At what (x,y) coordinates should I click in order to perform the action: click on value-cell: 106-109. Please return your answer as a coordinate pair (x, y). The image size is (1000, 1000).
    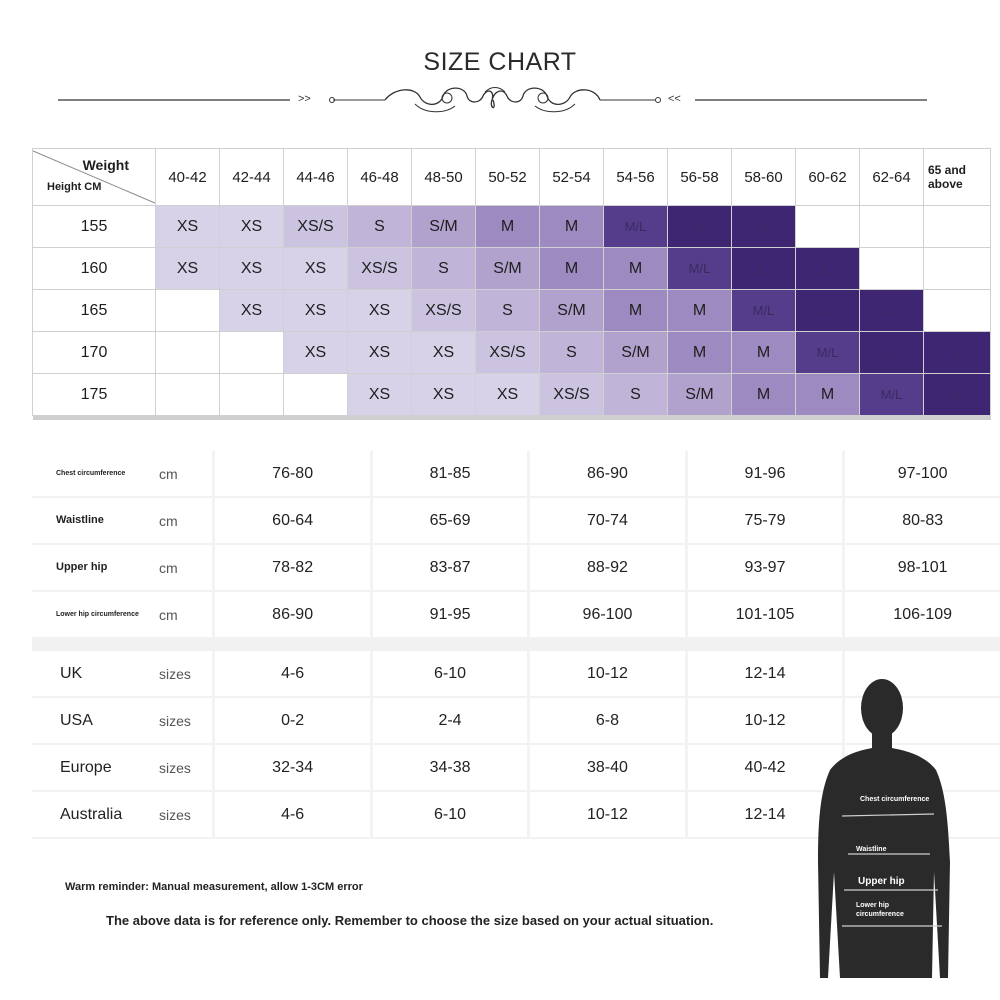
    Looking at the image, I should click on (921, 615).